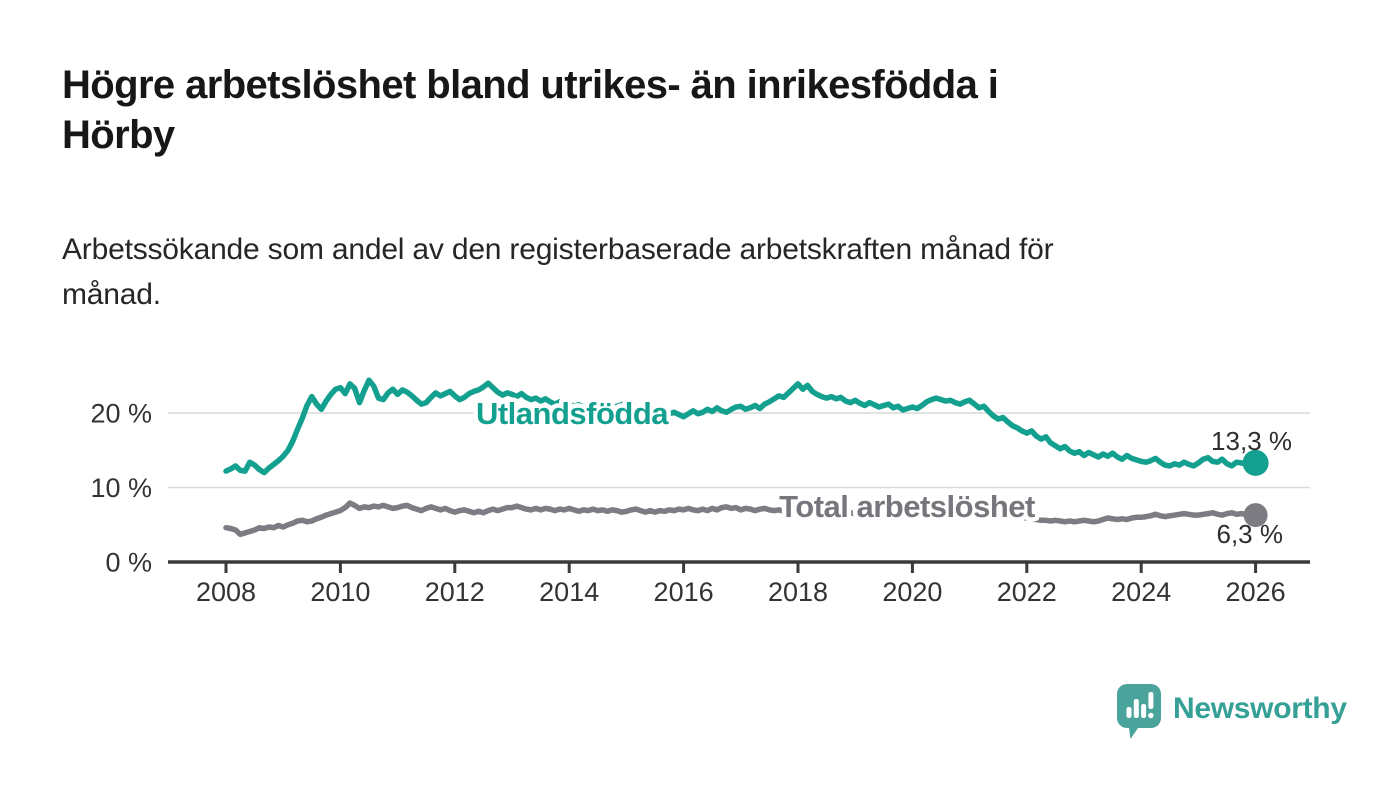 The width and height of the screenshot is (1400, 794). Describe the element at coordinates (1260, 708) in the screenshot. I see `newsworthy-wordmark: Newsworthy` at that location.